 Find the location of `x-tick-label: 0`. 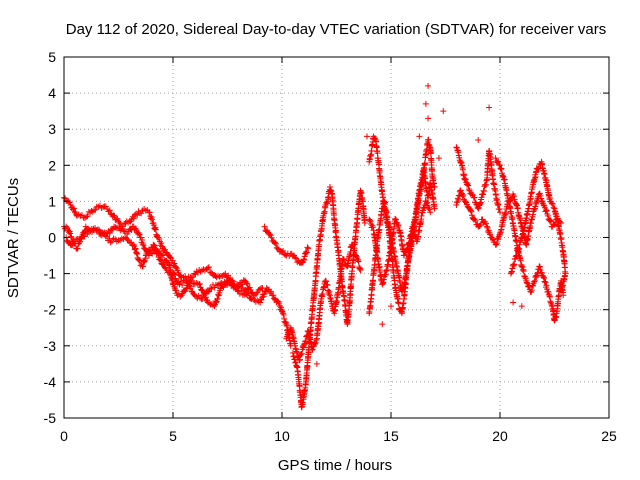

x-tick-label: 0 is located at coordinates (64, 436).